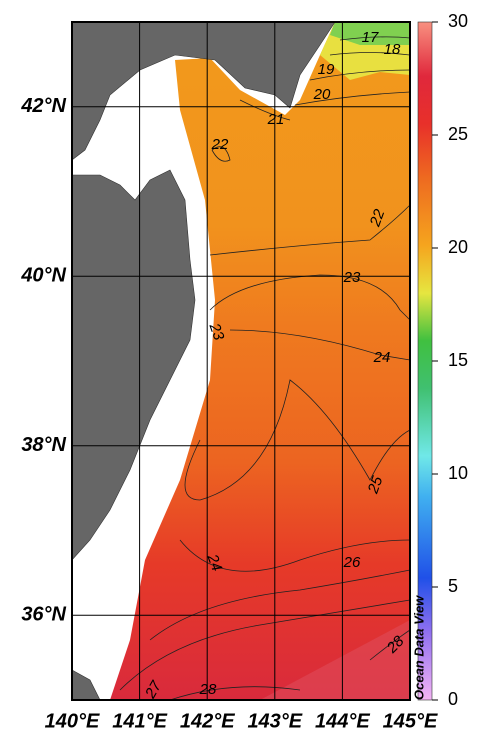  What do you see at coordinates (208, 689) in the screenshot?
I see `contour-label: 28` at bounding box center [208, 689].